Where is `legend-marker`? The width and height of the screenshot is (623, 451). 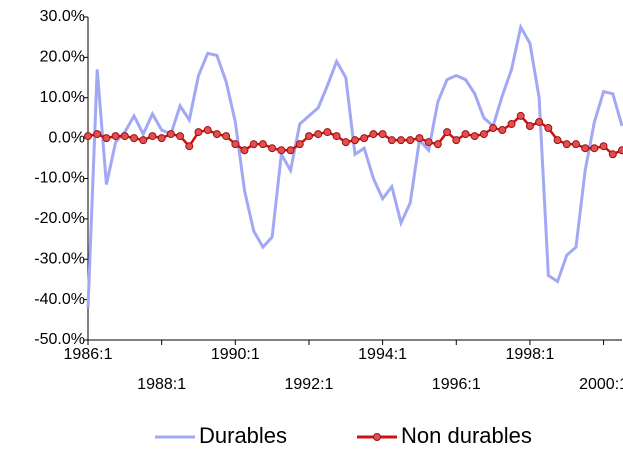 legend-marker is located at coordinates (377, 437).